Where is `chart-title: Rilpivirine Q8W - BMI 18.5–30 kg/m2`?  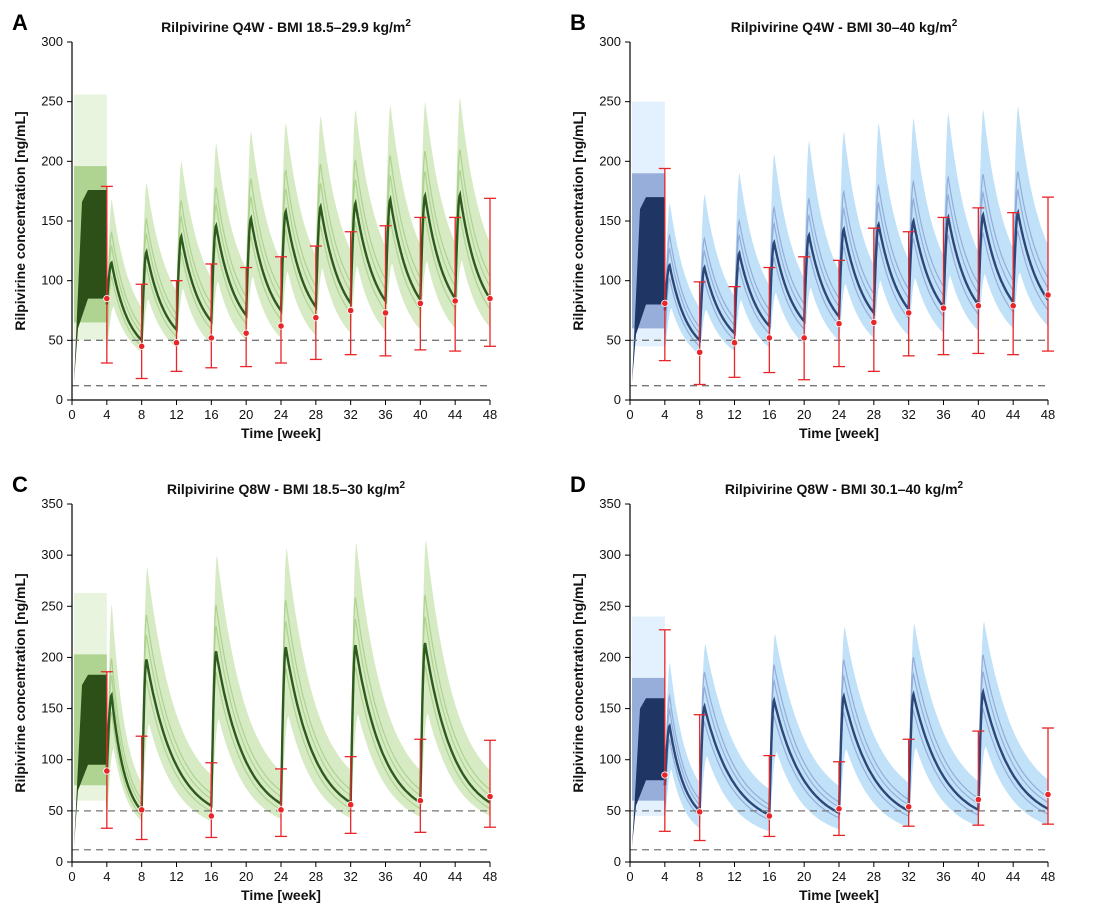 chart-title: Rilpivirine Q8W - BMI 18.5–30 kg/m2 is located at coordinates (286, 488).